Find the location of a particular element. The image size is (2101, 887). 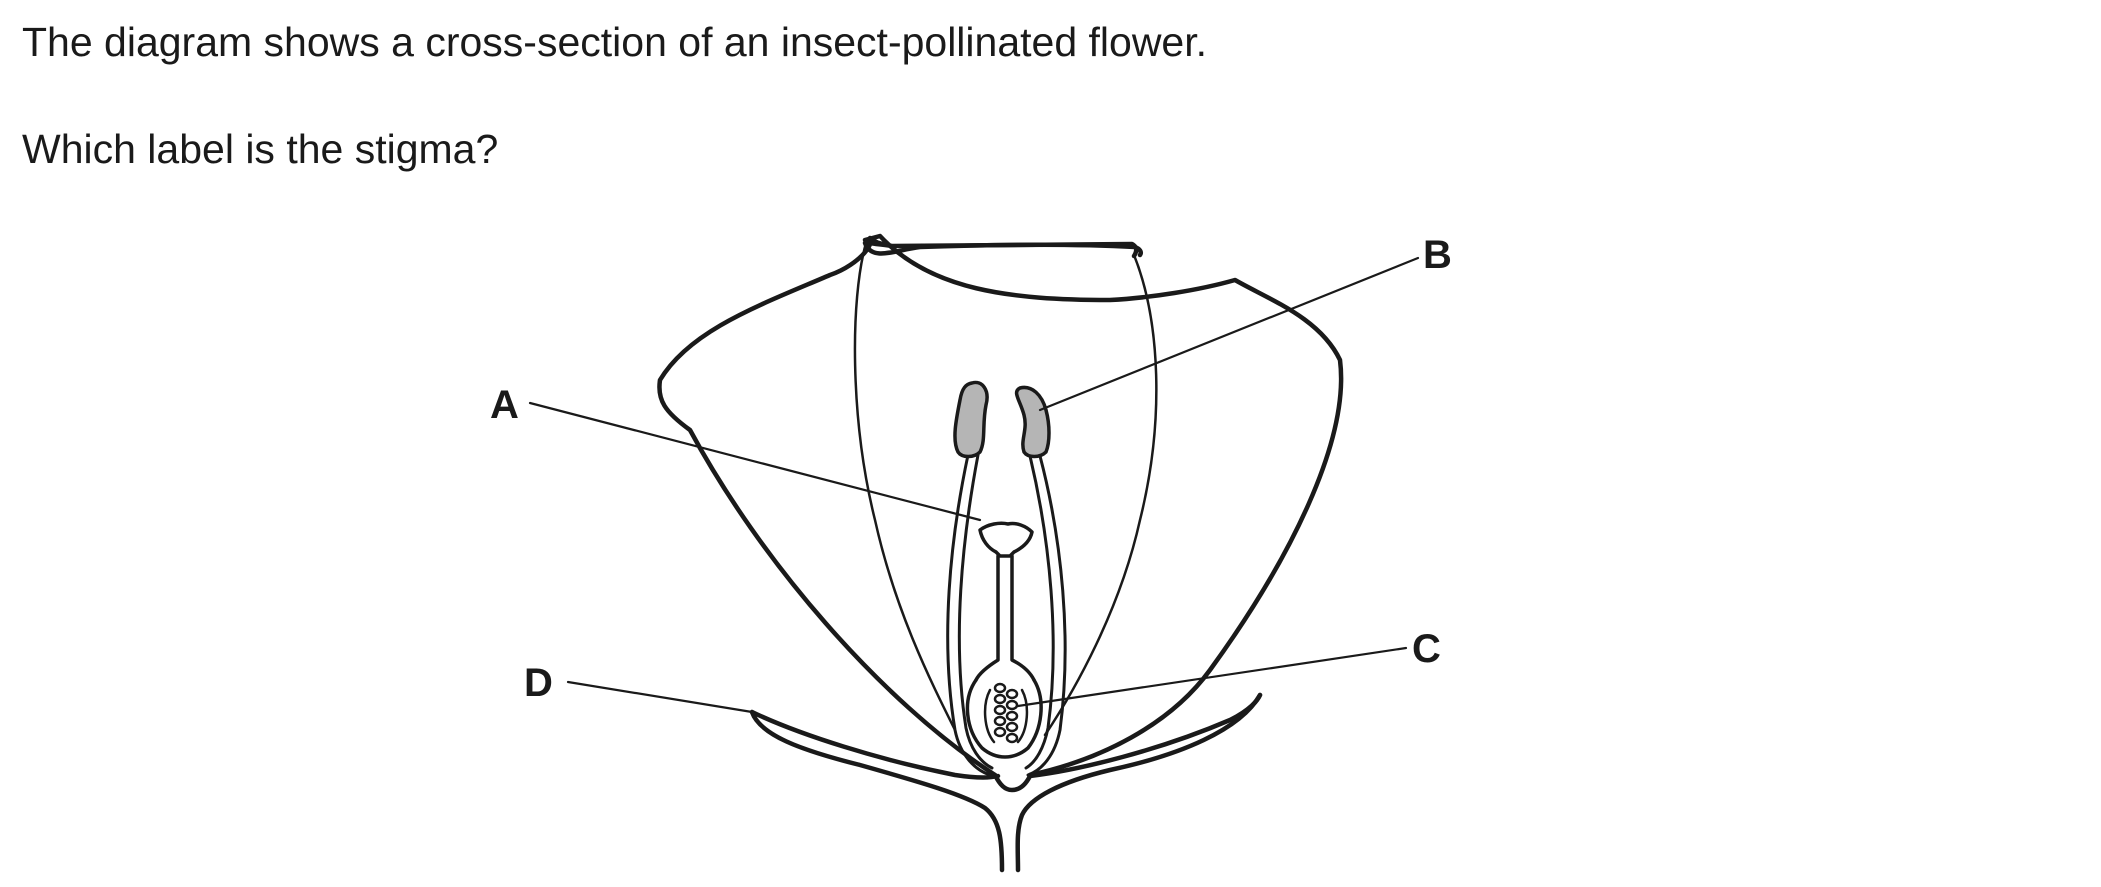

label-c: C is located at coordinates (1426, 649).